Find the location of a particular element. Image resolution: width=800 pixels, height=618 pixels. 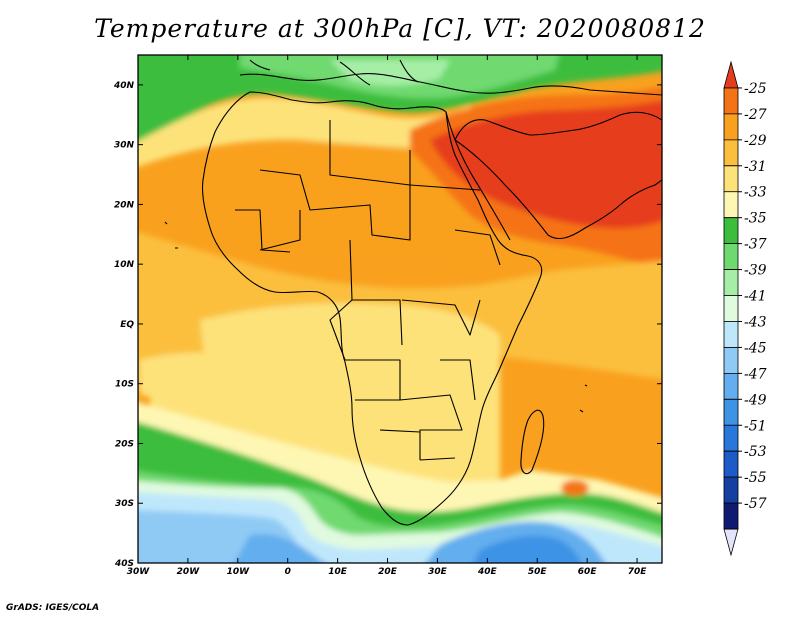

lat-tick-label: 30S is located at coordinates (124, 504).